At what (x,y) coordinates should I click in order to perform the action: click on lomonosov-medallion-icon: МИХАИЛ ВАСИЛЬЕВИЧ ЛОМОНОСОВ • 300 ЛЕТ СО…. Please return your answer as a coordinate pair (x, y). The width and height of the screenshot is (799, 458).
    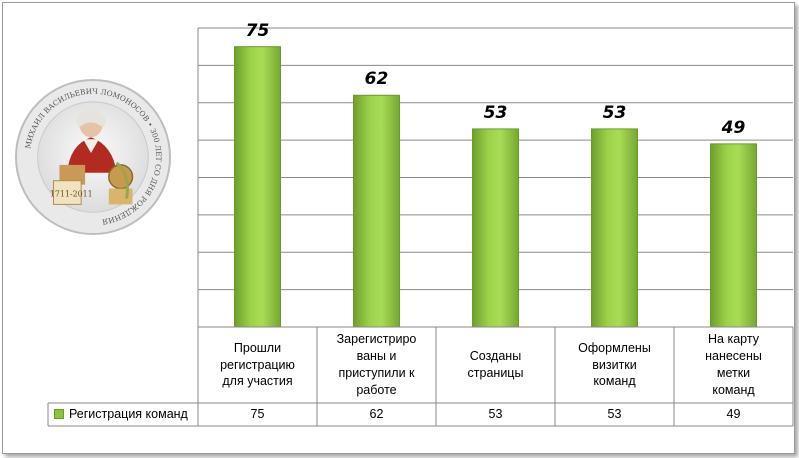
    Looking at the image, I should click on (93, 157).